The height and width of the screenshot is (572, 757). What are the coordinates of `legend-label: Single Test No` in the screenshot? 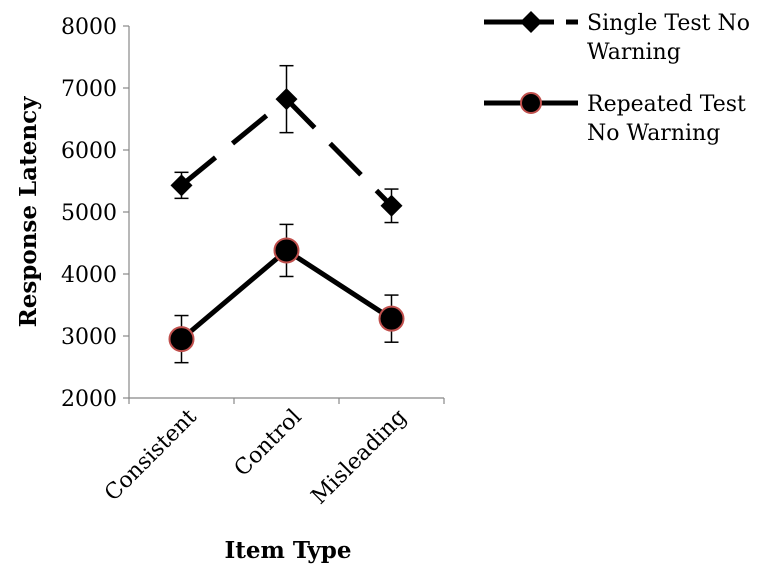 It's located at (668, 23).